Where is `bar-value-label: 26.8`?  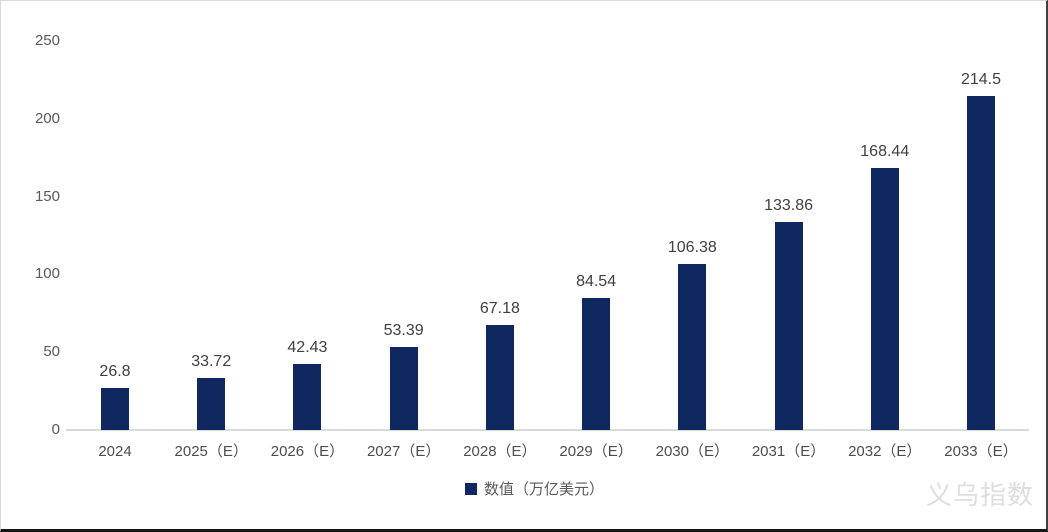 bar-value-label: 26.8 is located at coordinates (115, 372).